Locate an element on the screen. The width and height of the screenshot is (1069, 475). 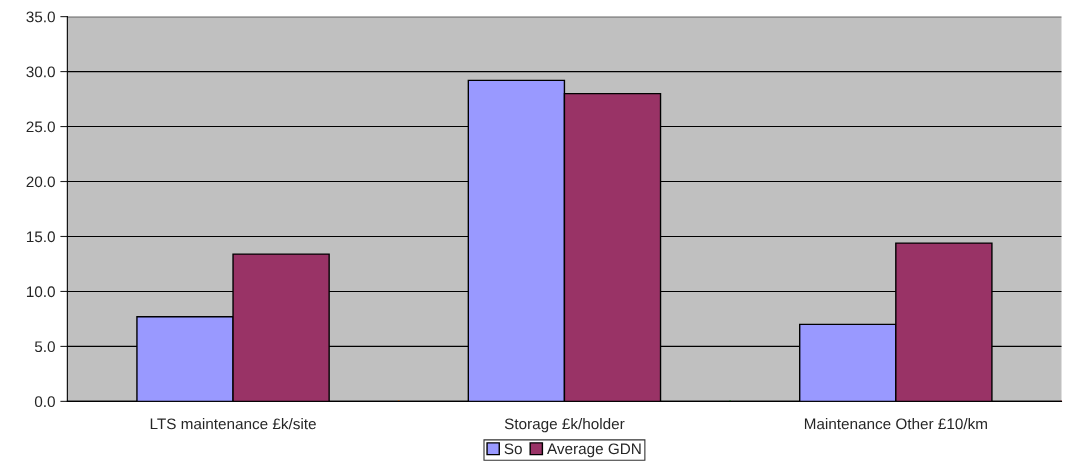
y-tick-label: 25.0 is located at coordinates (40, 127).